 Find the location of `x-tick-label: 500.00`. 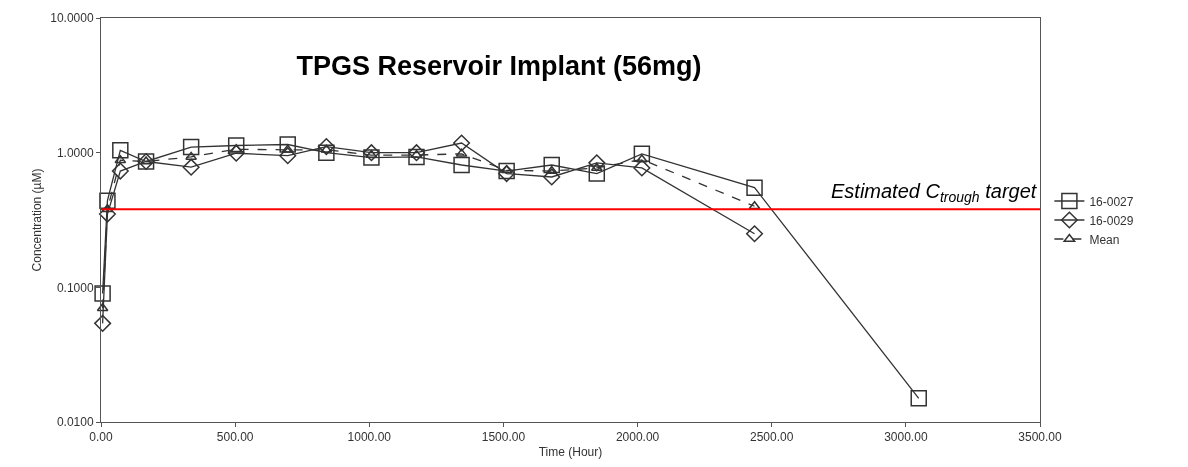

x-tick-label: 500.00 is located at coordinates (235, 437).